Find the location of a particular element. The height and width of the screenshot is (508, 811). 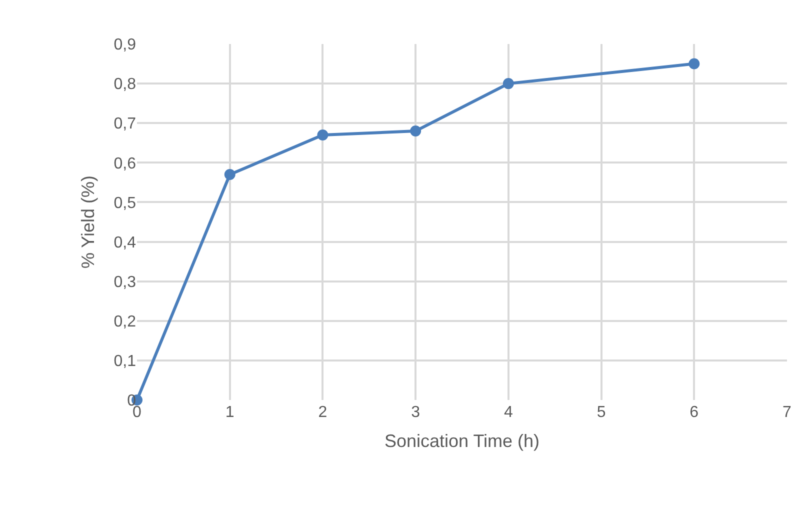

y-tick-label: 0,2 is located at coordinates (125, 321).